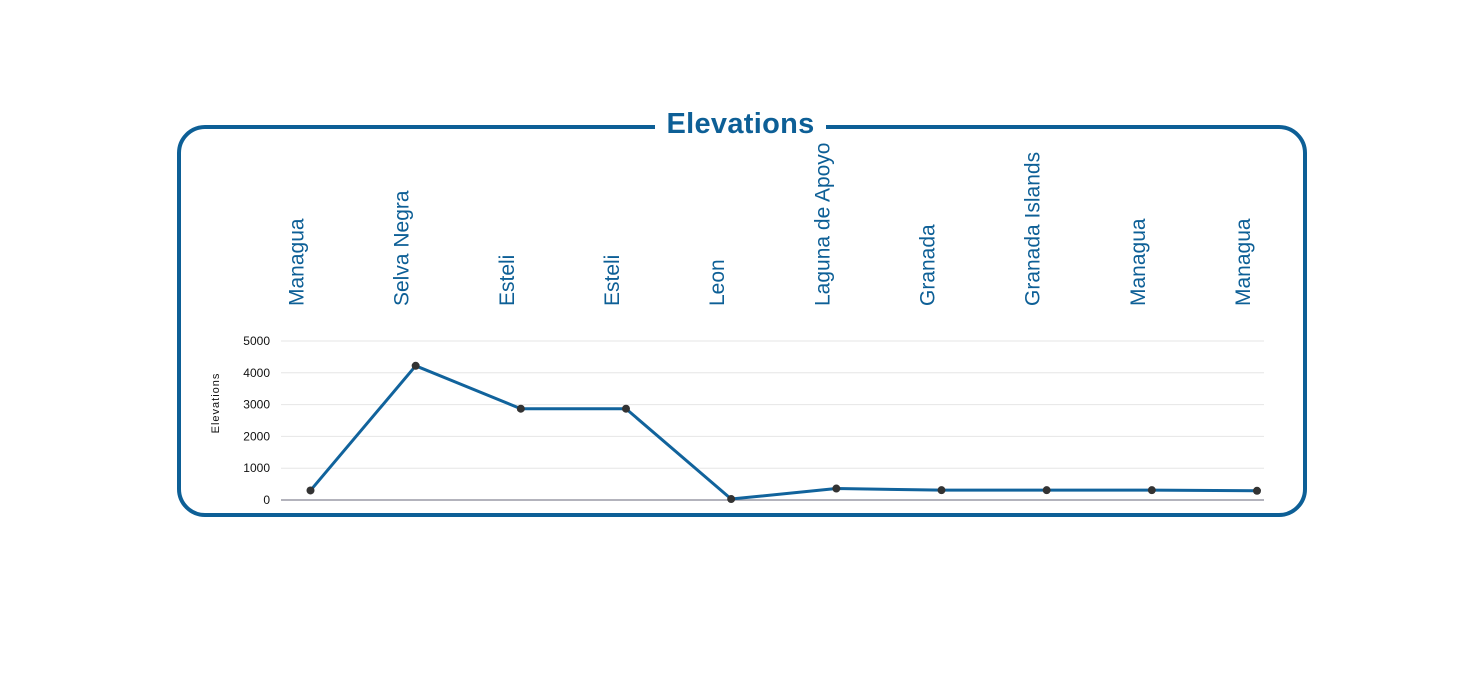  What do you see at coordinates (256, 420) in the screenshot?
I see `y-axis-ticks: 0 1000 2000 3000 4000 5000` at bounding box center [256, 420].